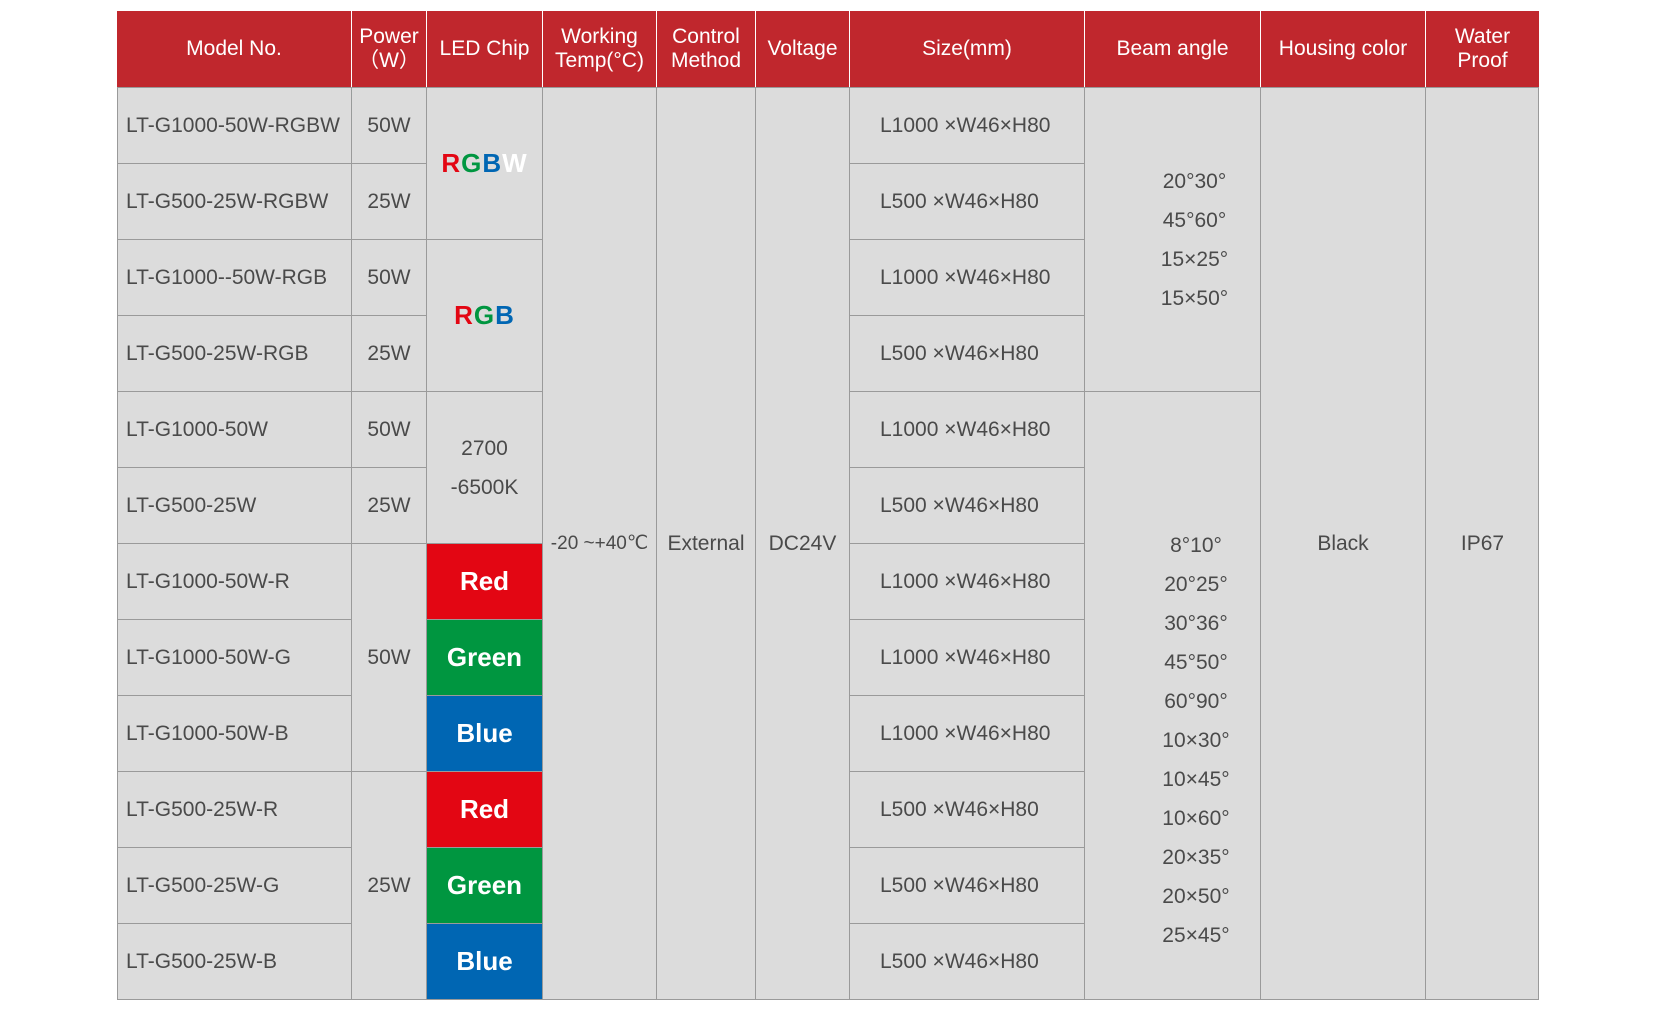  What do you see at coordinates (234, 961) in the screenshot?
I see `model-cell: LT-G500-25W-B` at bounding box center [234, 961].